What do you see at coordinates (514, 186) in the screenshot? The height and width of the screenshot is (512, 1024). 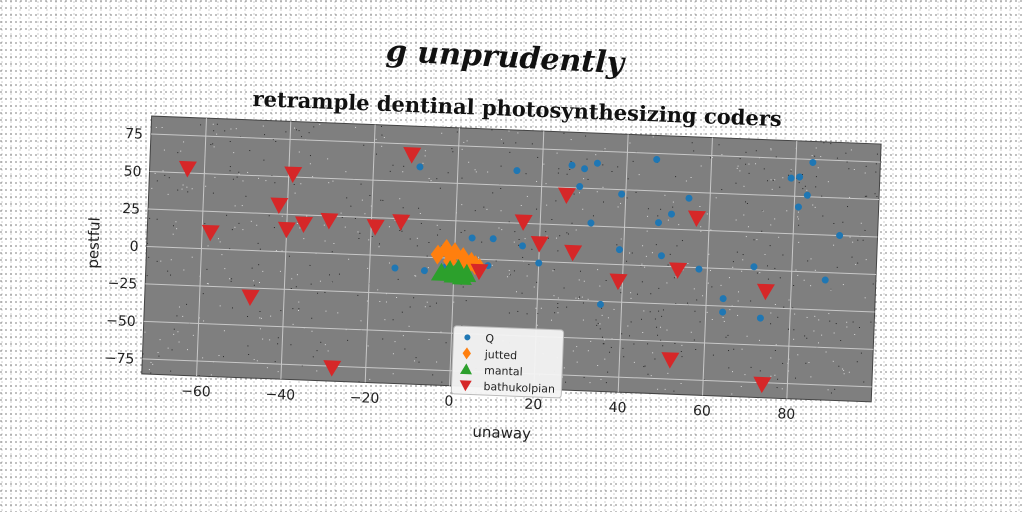 I see `y-grid-line` at bounding box center [514, 186].